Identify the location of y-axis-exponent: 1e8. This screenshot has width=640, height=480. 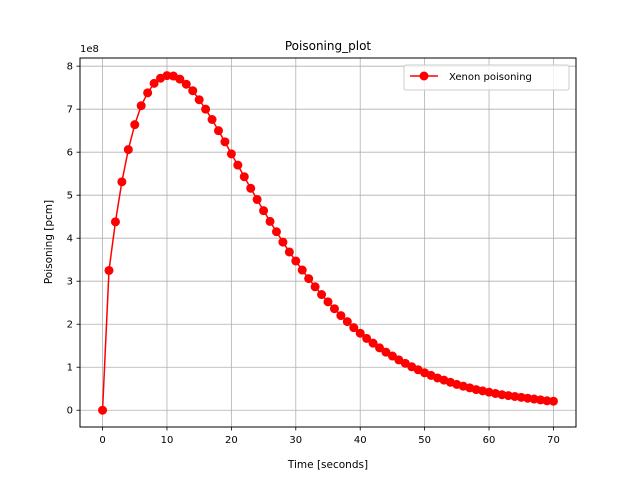
(89, 49).